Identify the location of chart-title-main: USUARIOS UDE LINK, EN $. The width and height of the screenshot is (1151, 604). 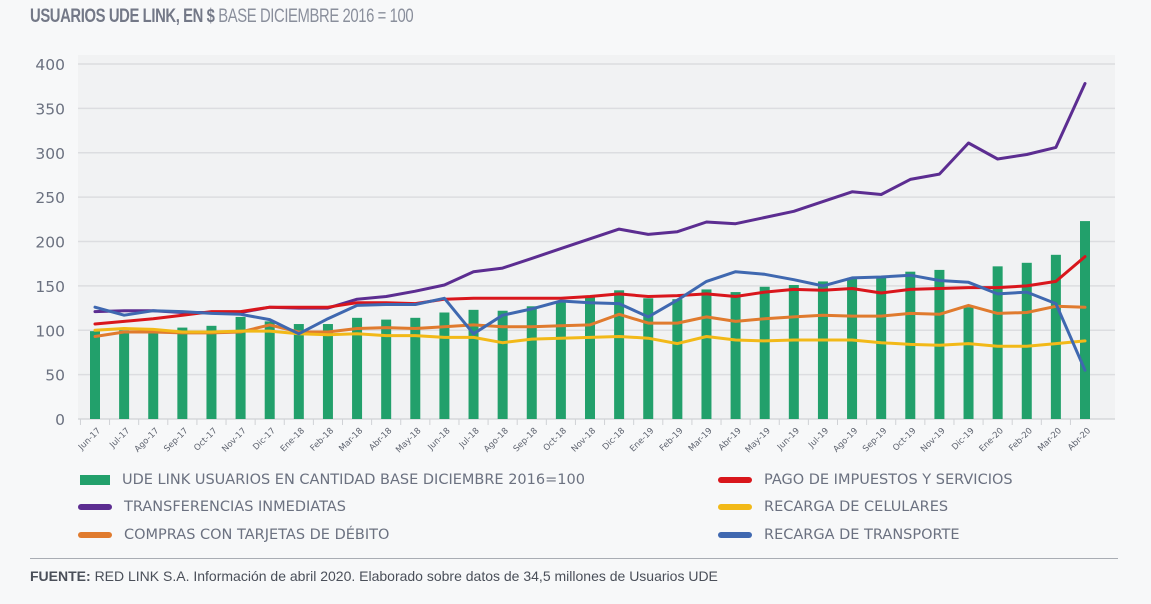
(122, 16).